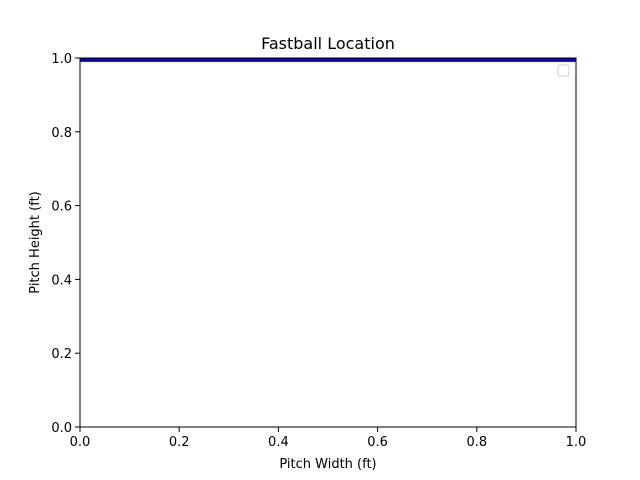 The image size is (640, 480). Describe the element at coordinates (377, 442) in the screenshot. I see `x-tick-label: 0.6` at that location.